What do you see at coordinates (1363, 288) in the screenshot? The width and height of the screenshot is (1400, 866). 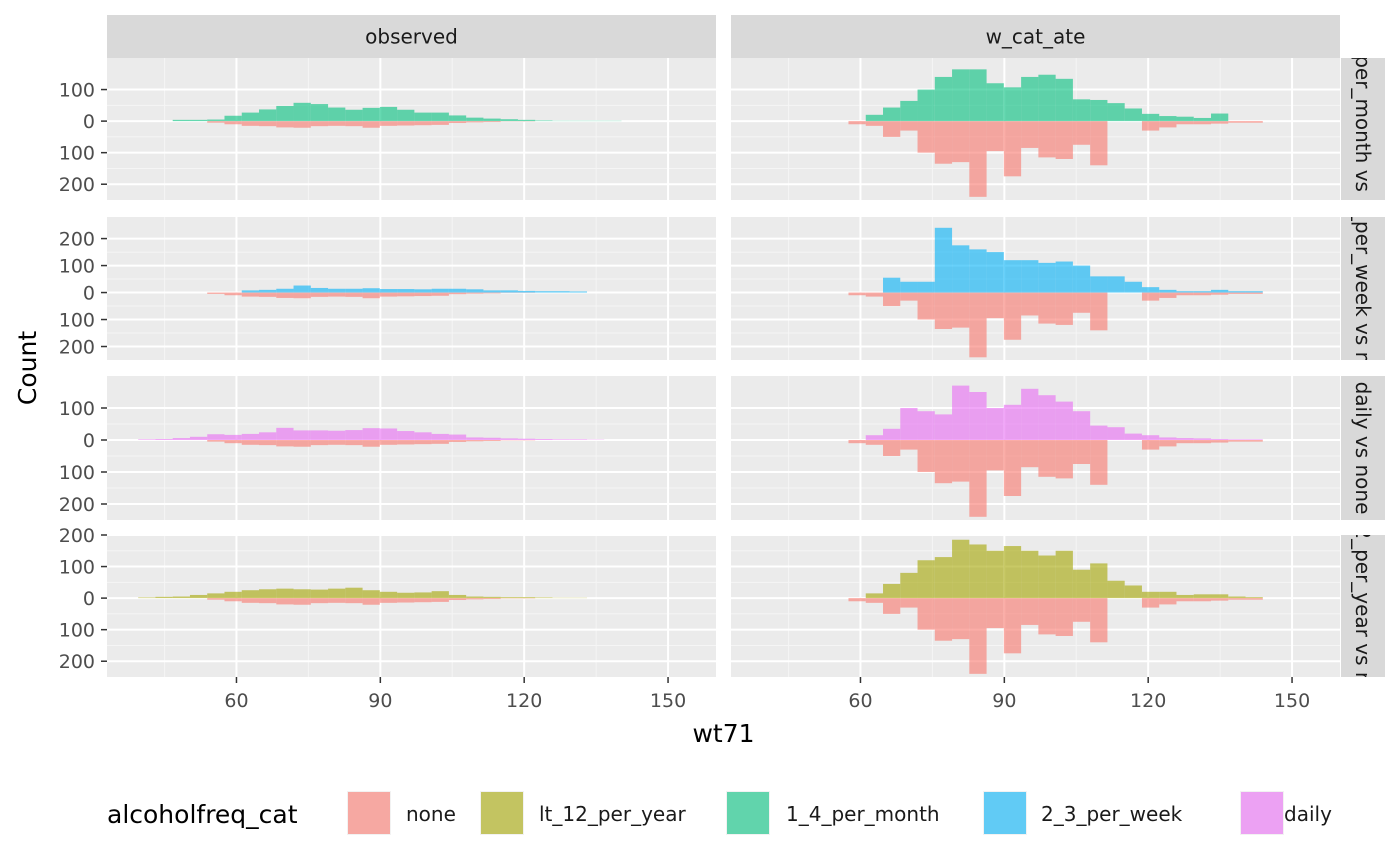 I see `row-strip` at bounding box center [1363, 288].